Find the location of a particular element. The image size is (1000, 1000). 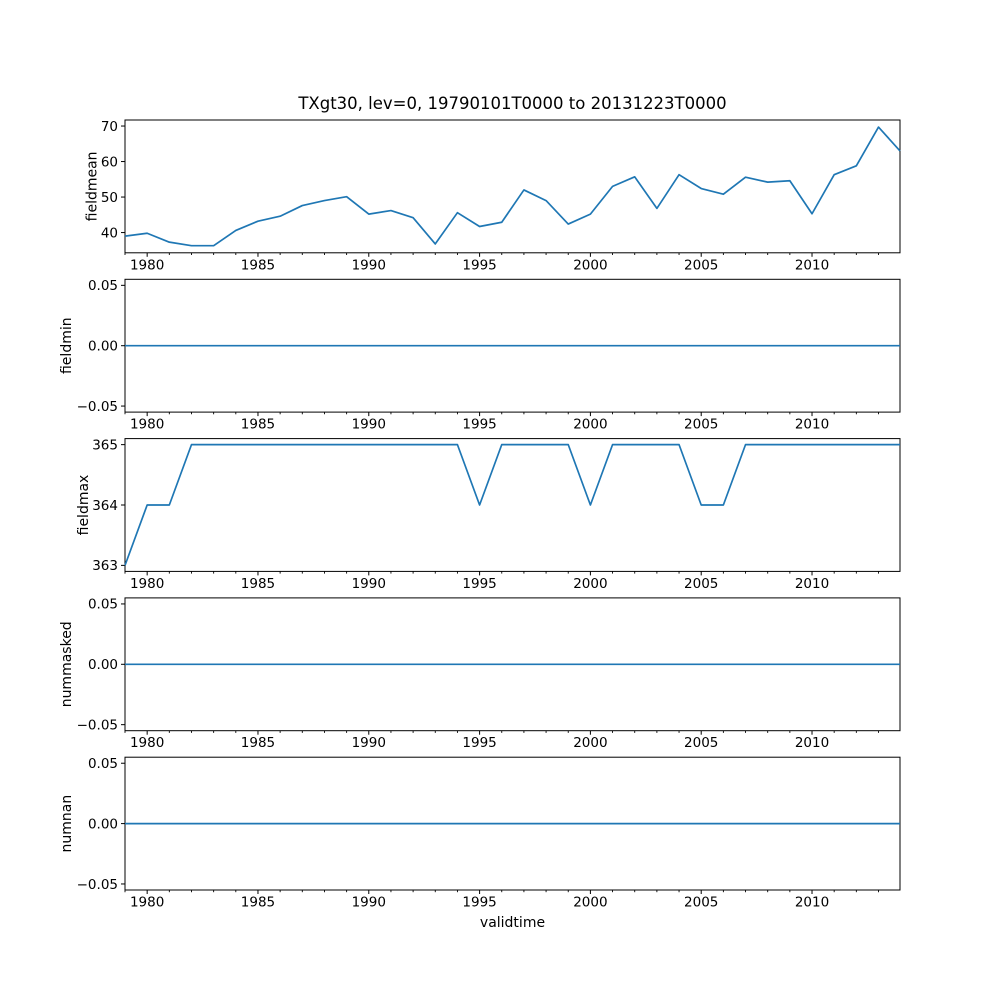

y-axis-title-numnan: numnan is located at coordinates (67, 824).